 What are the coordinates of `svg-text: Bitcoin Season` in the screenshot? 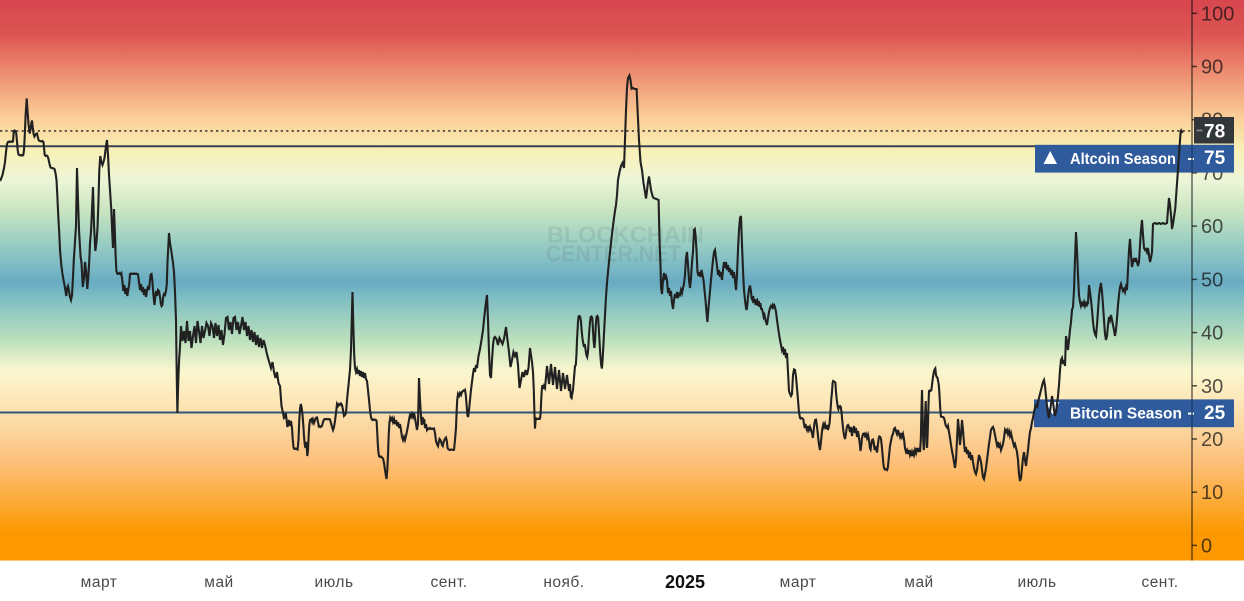 It's located at (1126, 414).